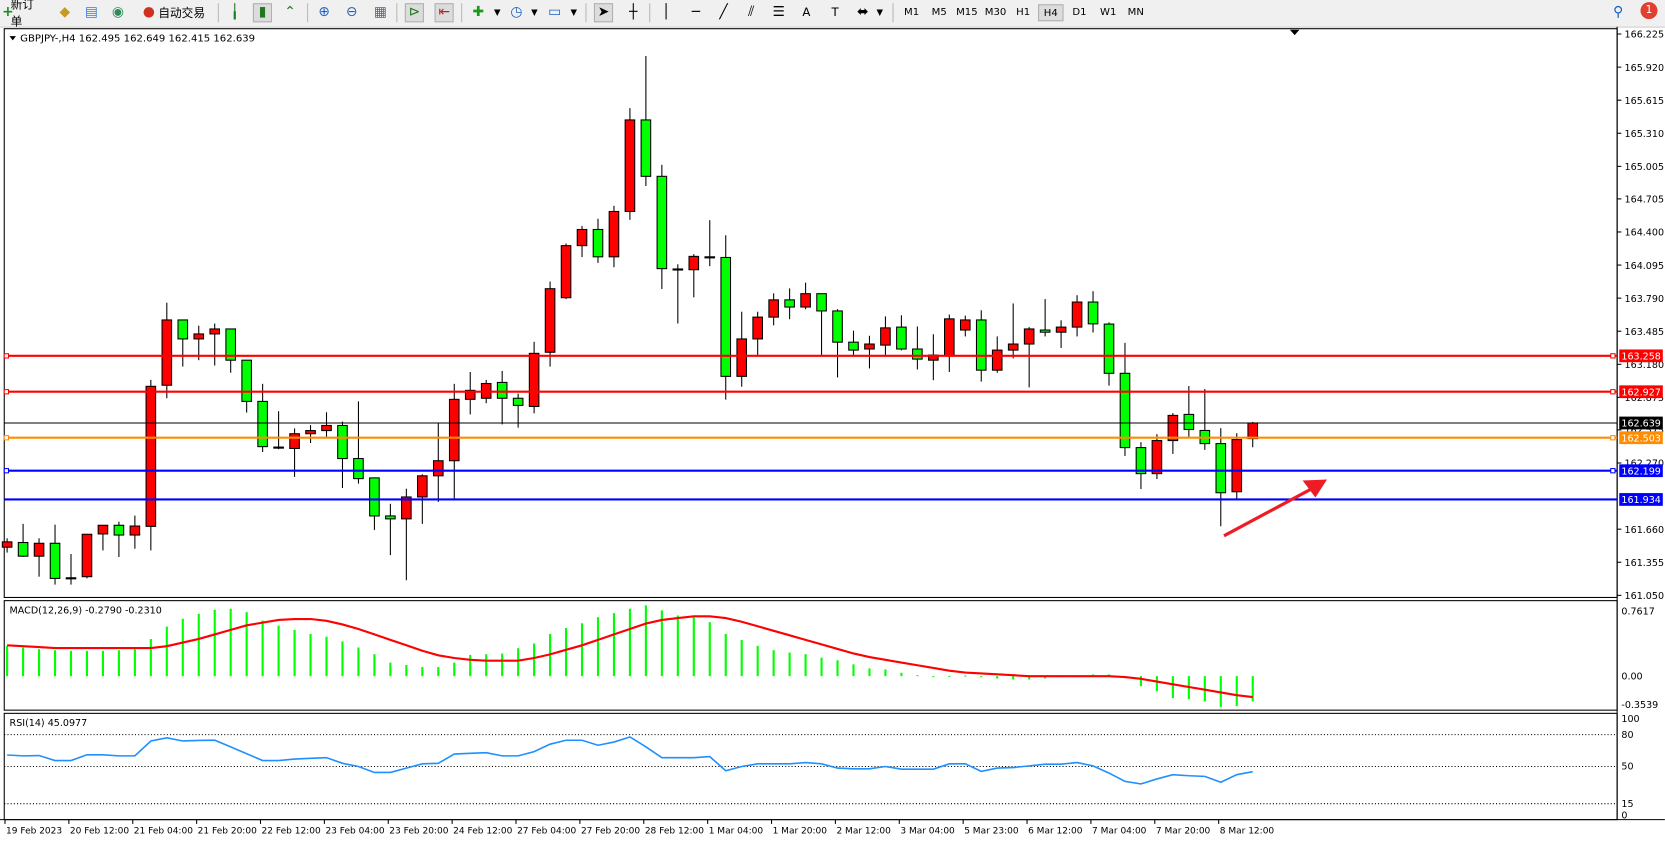  I want to click on timeframe-h4: H4, so click(1051, 13).